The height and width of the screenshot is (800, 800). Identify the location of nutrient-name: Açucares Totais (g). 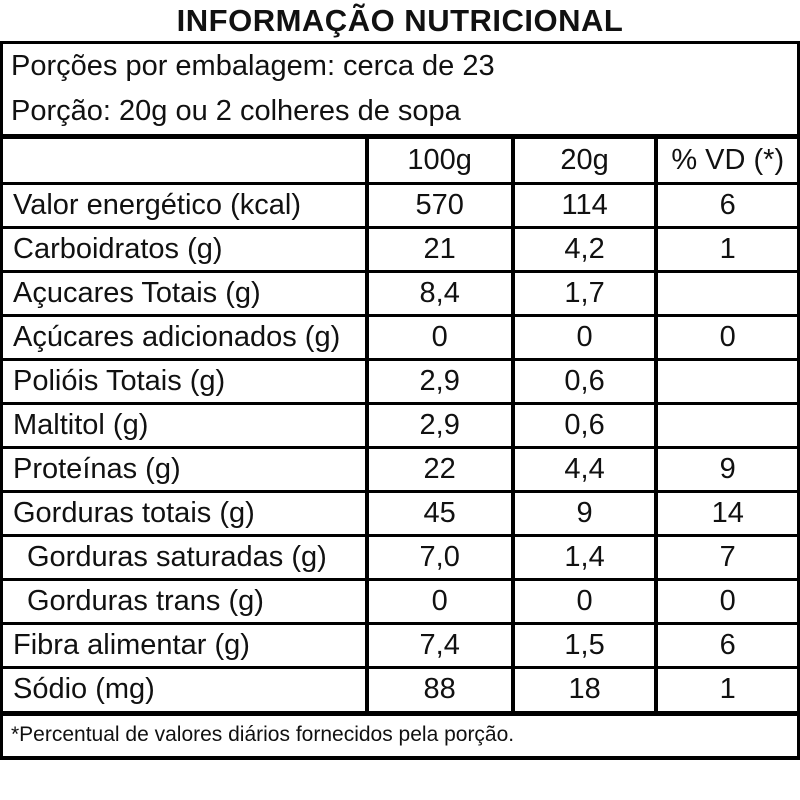
(185, 292).